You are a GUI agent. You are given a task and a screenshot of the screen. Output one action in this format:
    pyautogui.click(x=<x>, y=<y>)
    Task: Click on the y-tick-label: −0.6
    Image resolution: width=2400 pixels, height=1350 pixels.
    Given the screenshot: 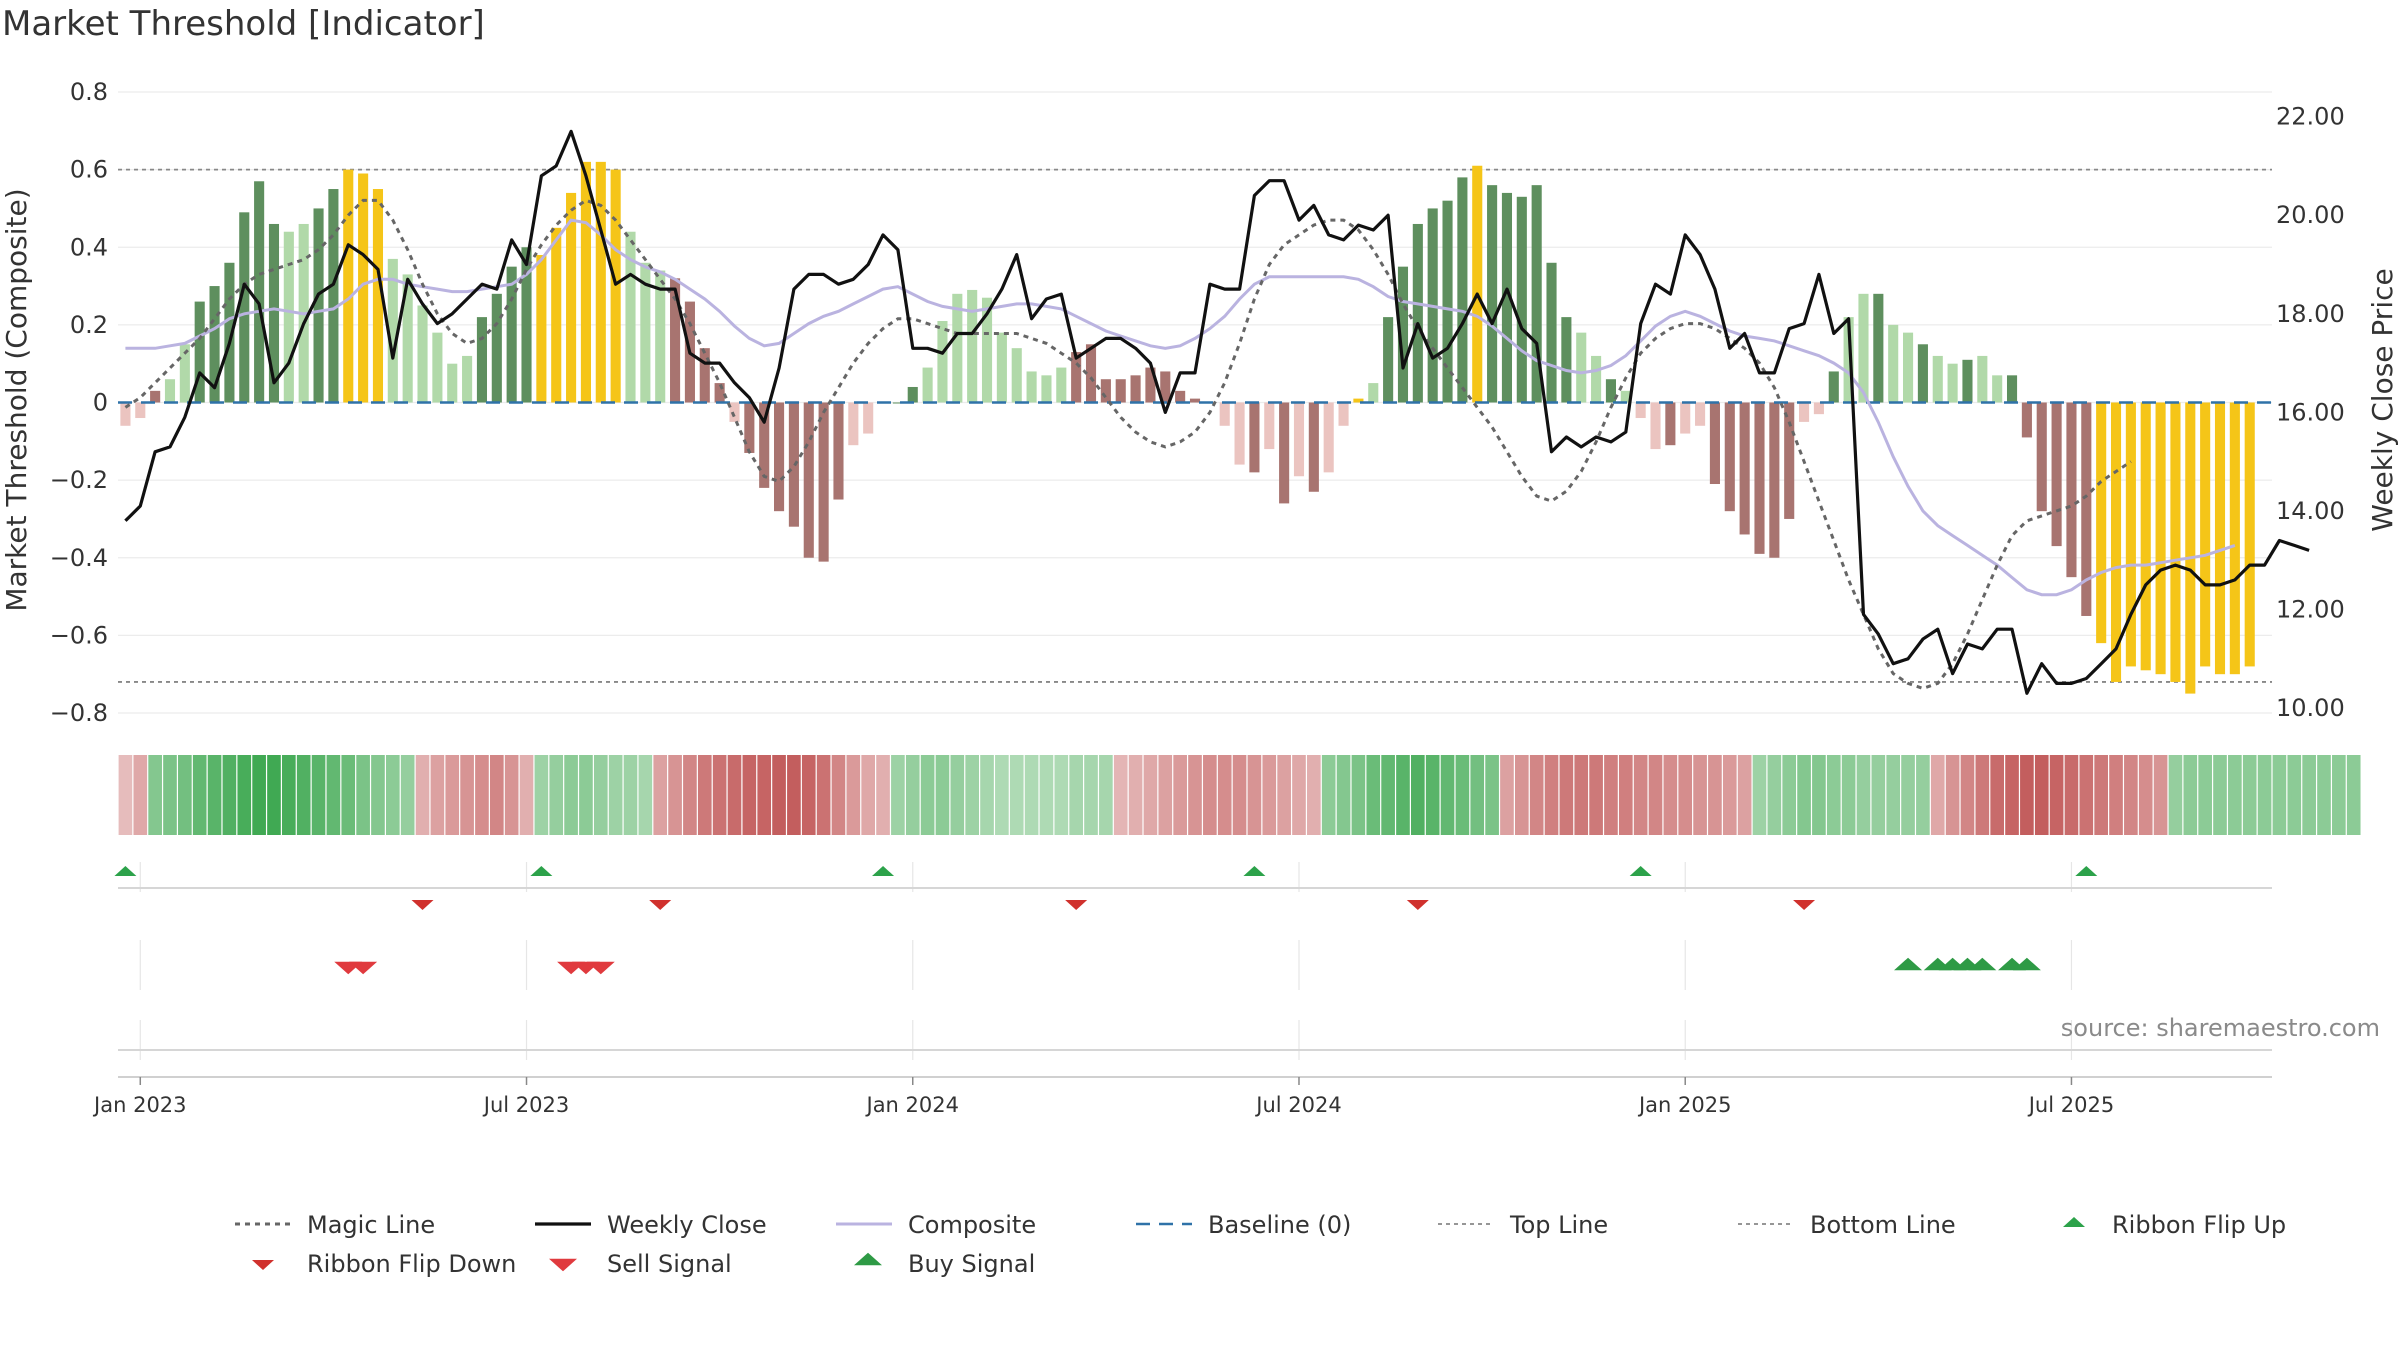 What is the action you would take?
    pyautogui.click(x=79, y=635)
    